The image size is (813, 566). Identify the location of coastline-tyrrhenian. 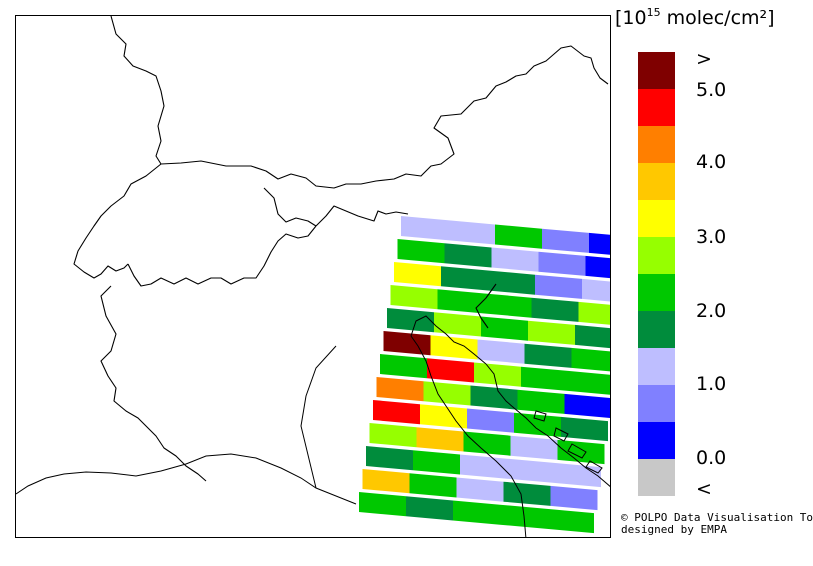
(318, 417).